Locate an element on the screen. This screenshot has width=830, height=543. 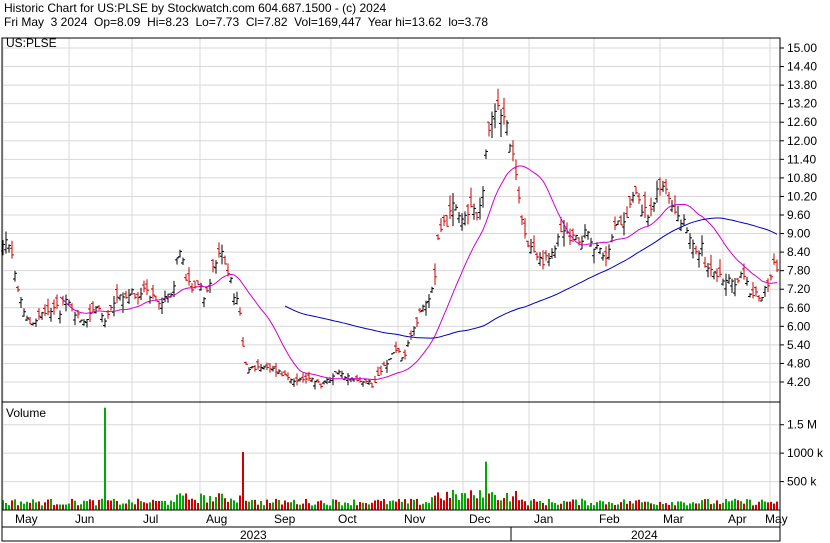
month-label: Feb is located at coordinates (609, 519).